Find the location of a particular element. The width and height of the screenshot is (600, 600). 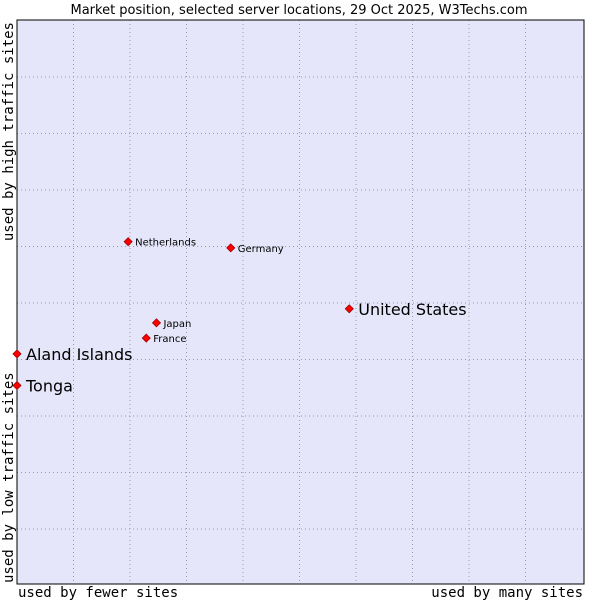

data-point-label: France is located at coordinates (169, 339).